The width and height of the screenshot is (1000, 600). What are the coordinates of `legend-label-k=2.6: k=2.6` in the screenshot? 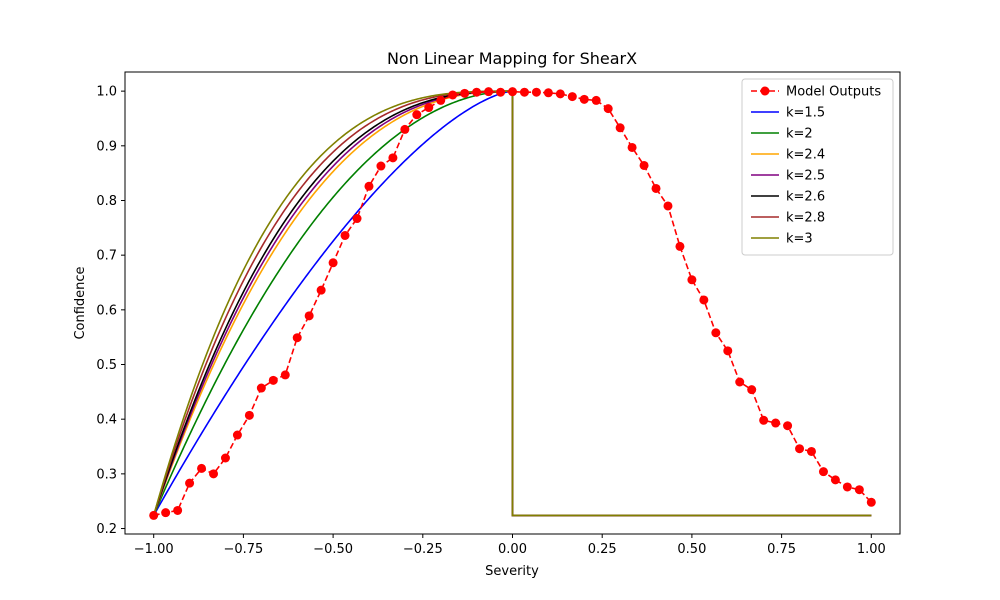 It's located at (805, 197).